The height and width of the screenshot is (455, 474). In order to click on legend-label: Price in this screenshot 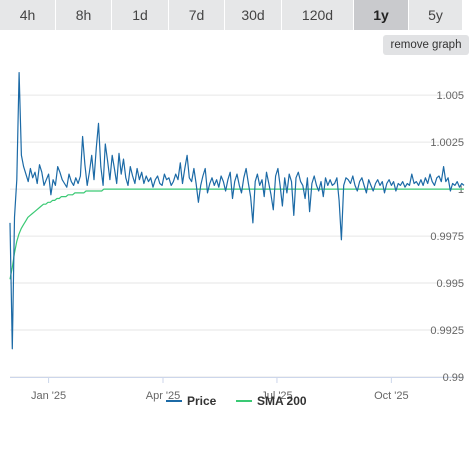, I will do `click(202, 401)`.